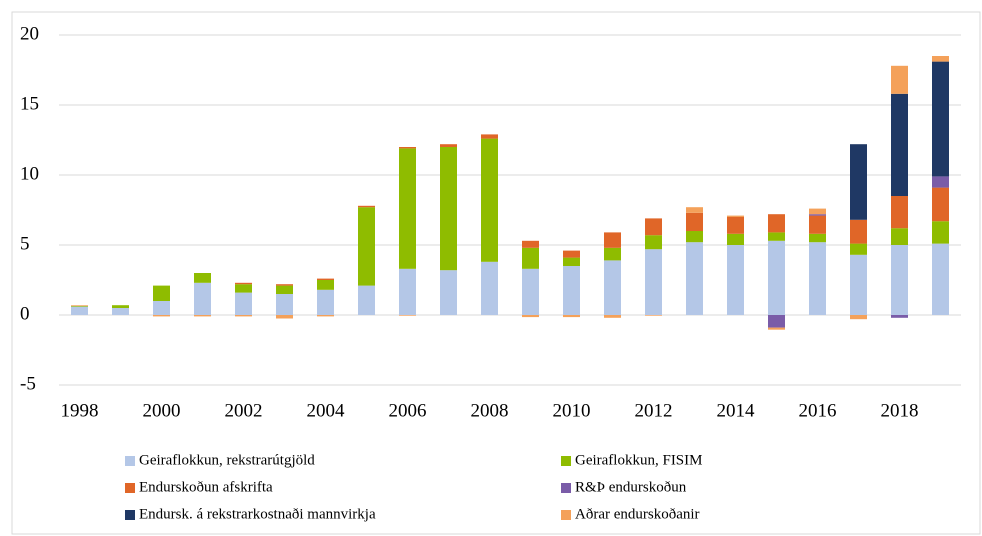 The width and height of the screenshot is (982, 536). I want to click on legend-label: Geiraflokkun, rekstrarútgjöld, so click(227, 460).